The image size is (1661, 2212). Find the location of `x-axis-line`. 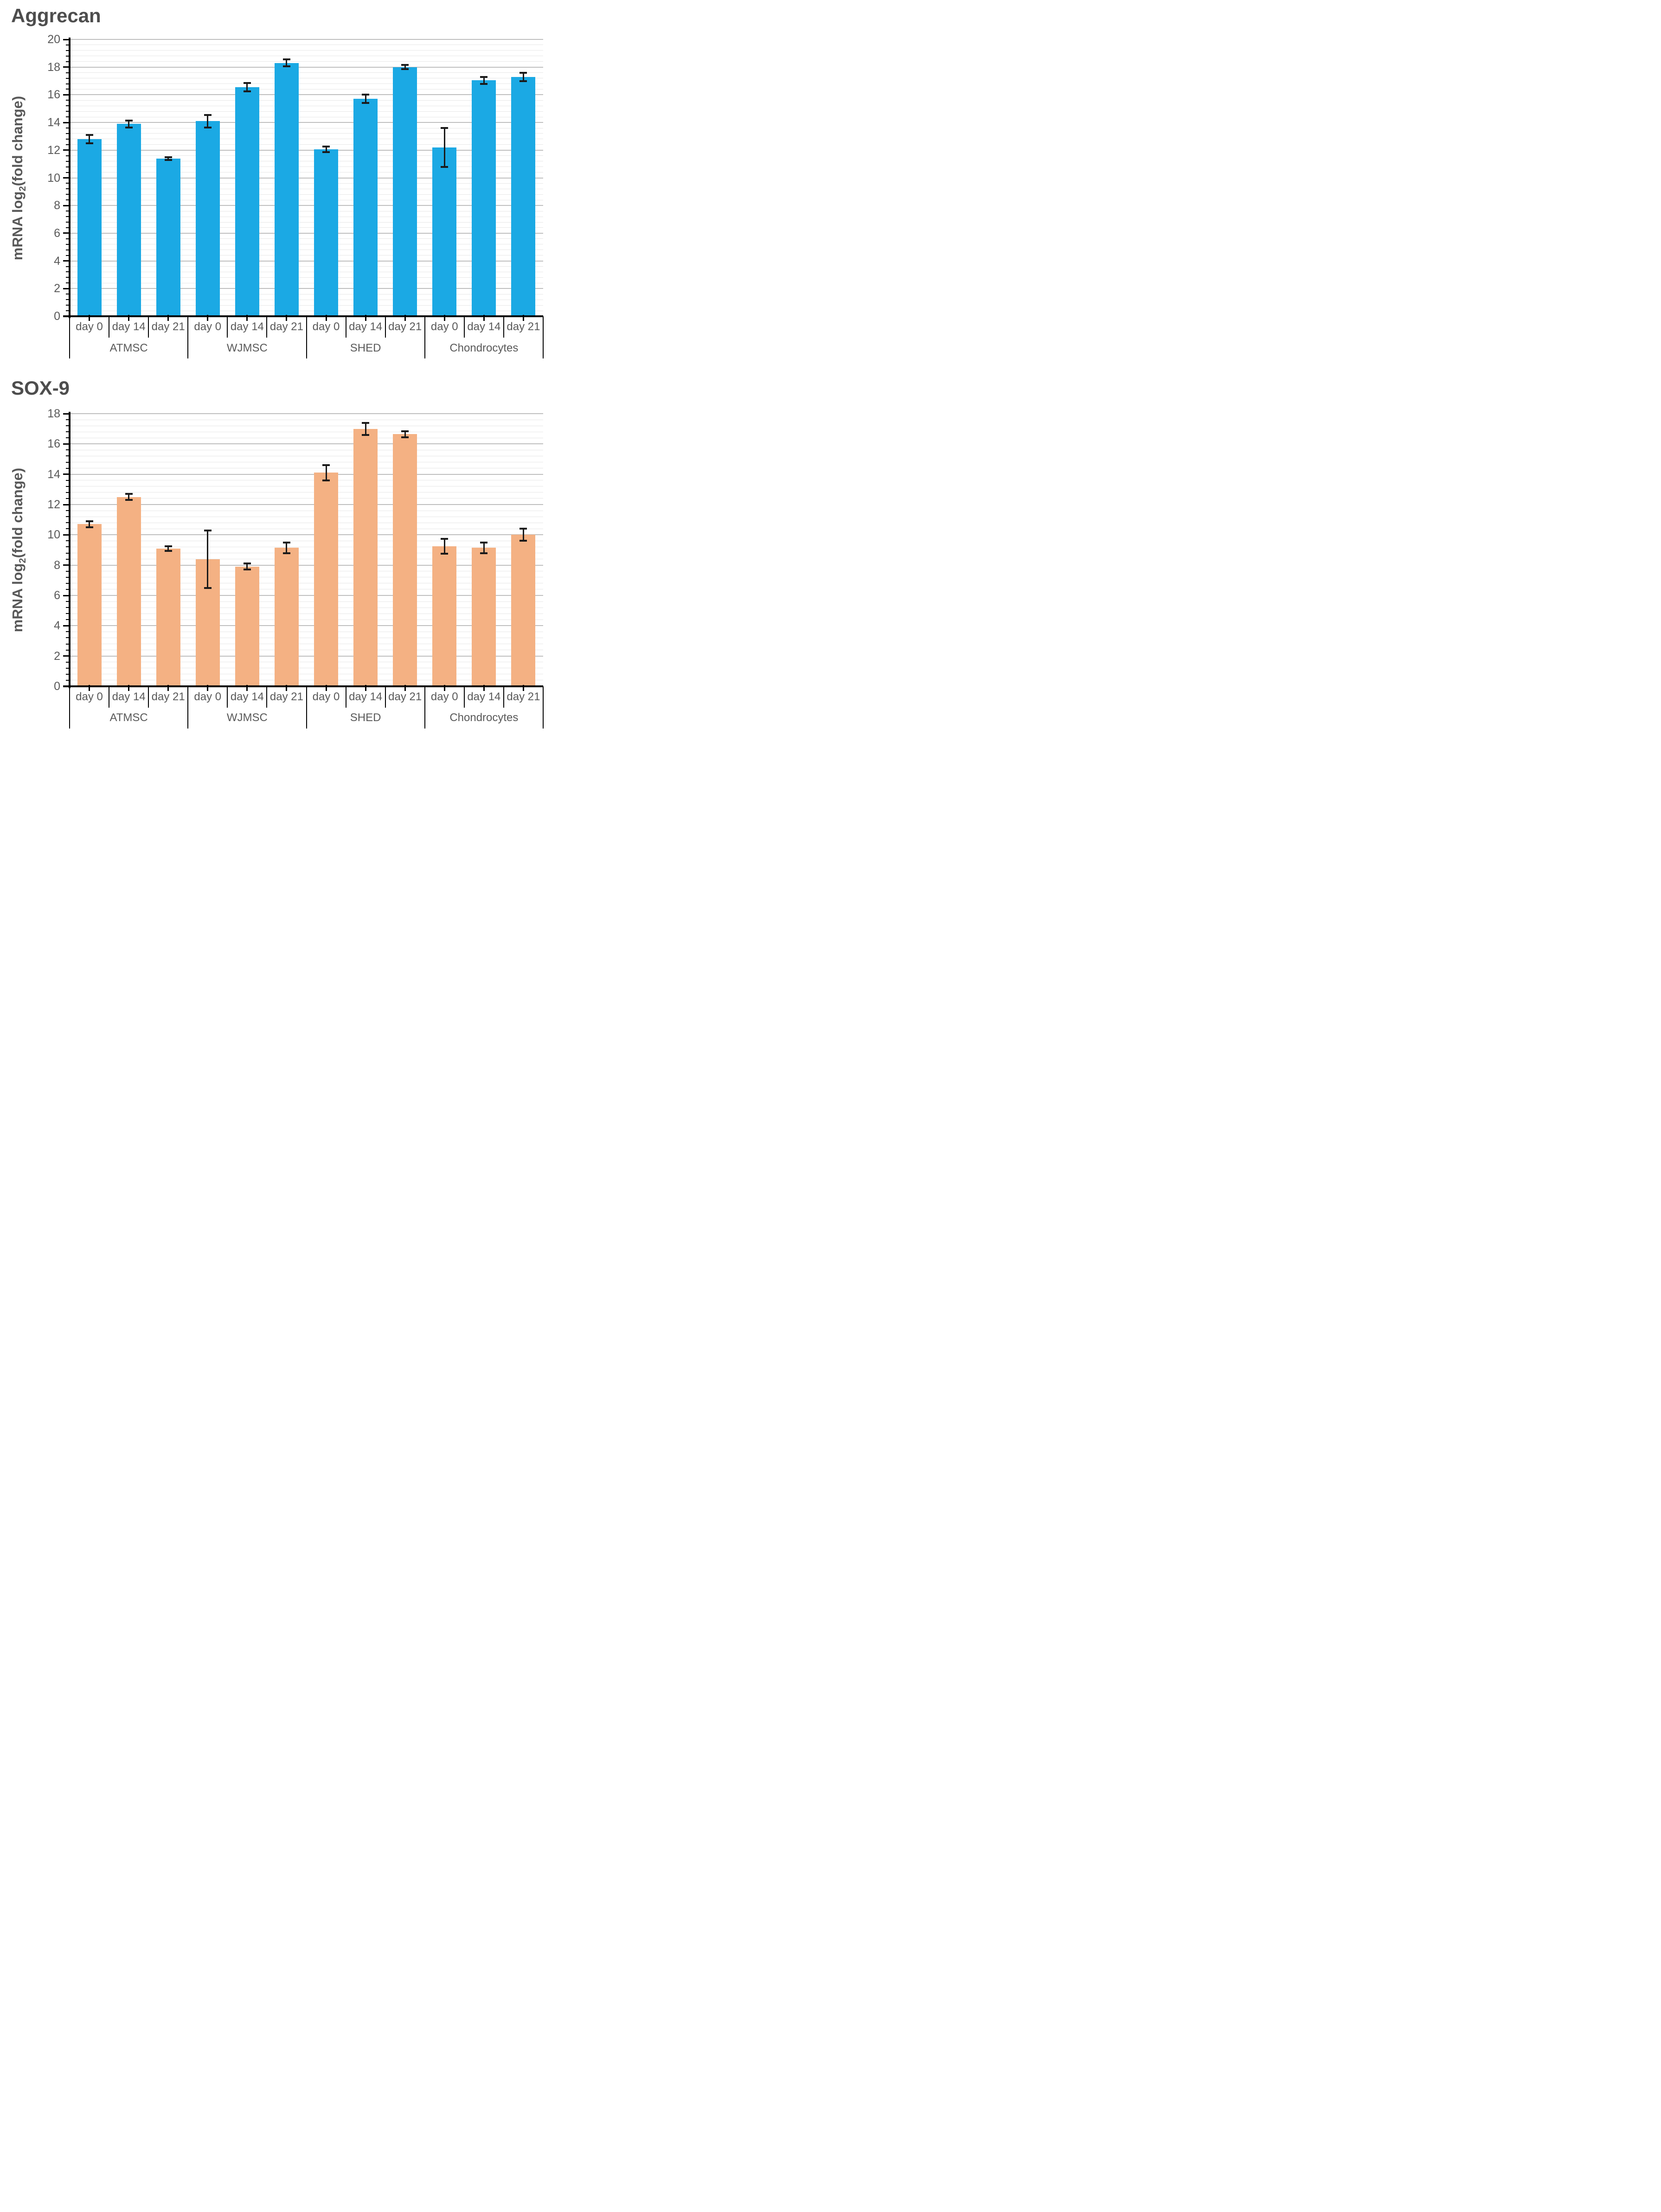

x-axis-line is located at coordinates (303, 316).